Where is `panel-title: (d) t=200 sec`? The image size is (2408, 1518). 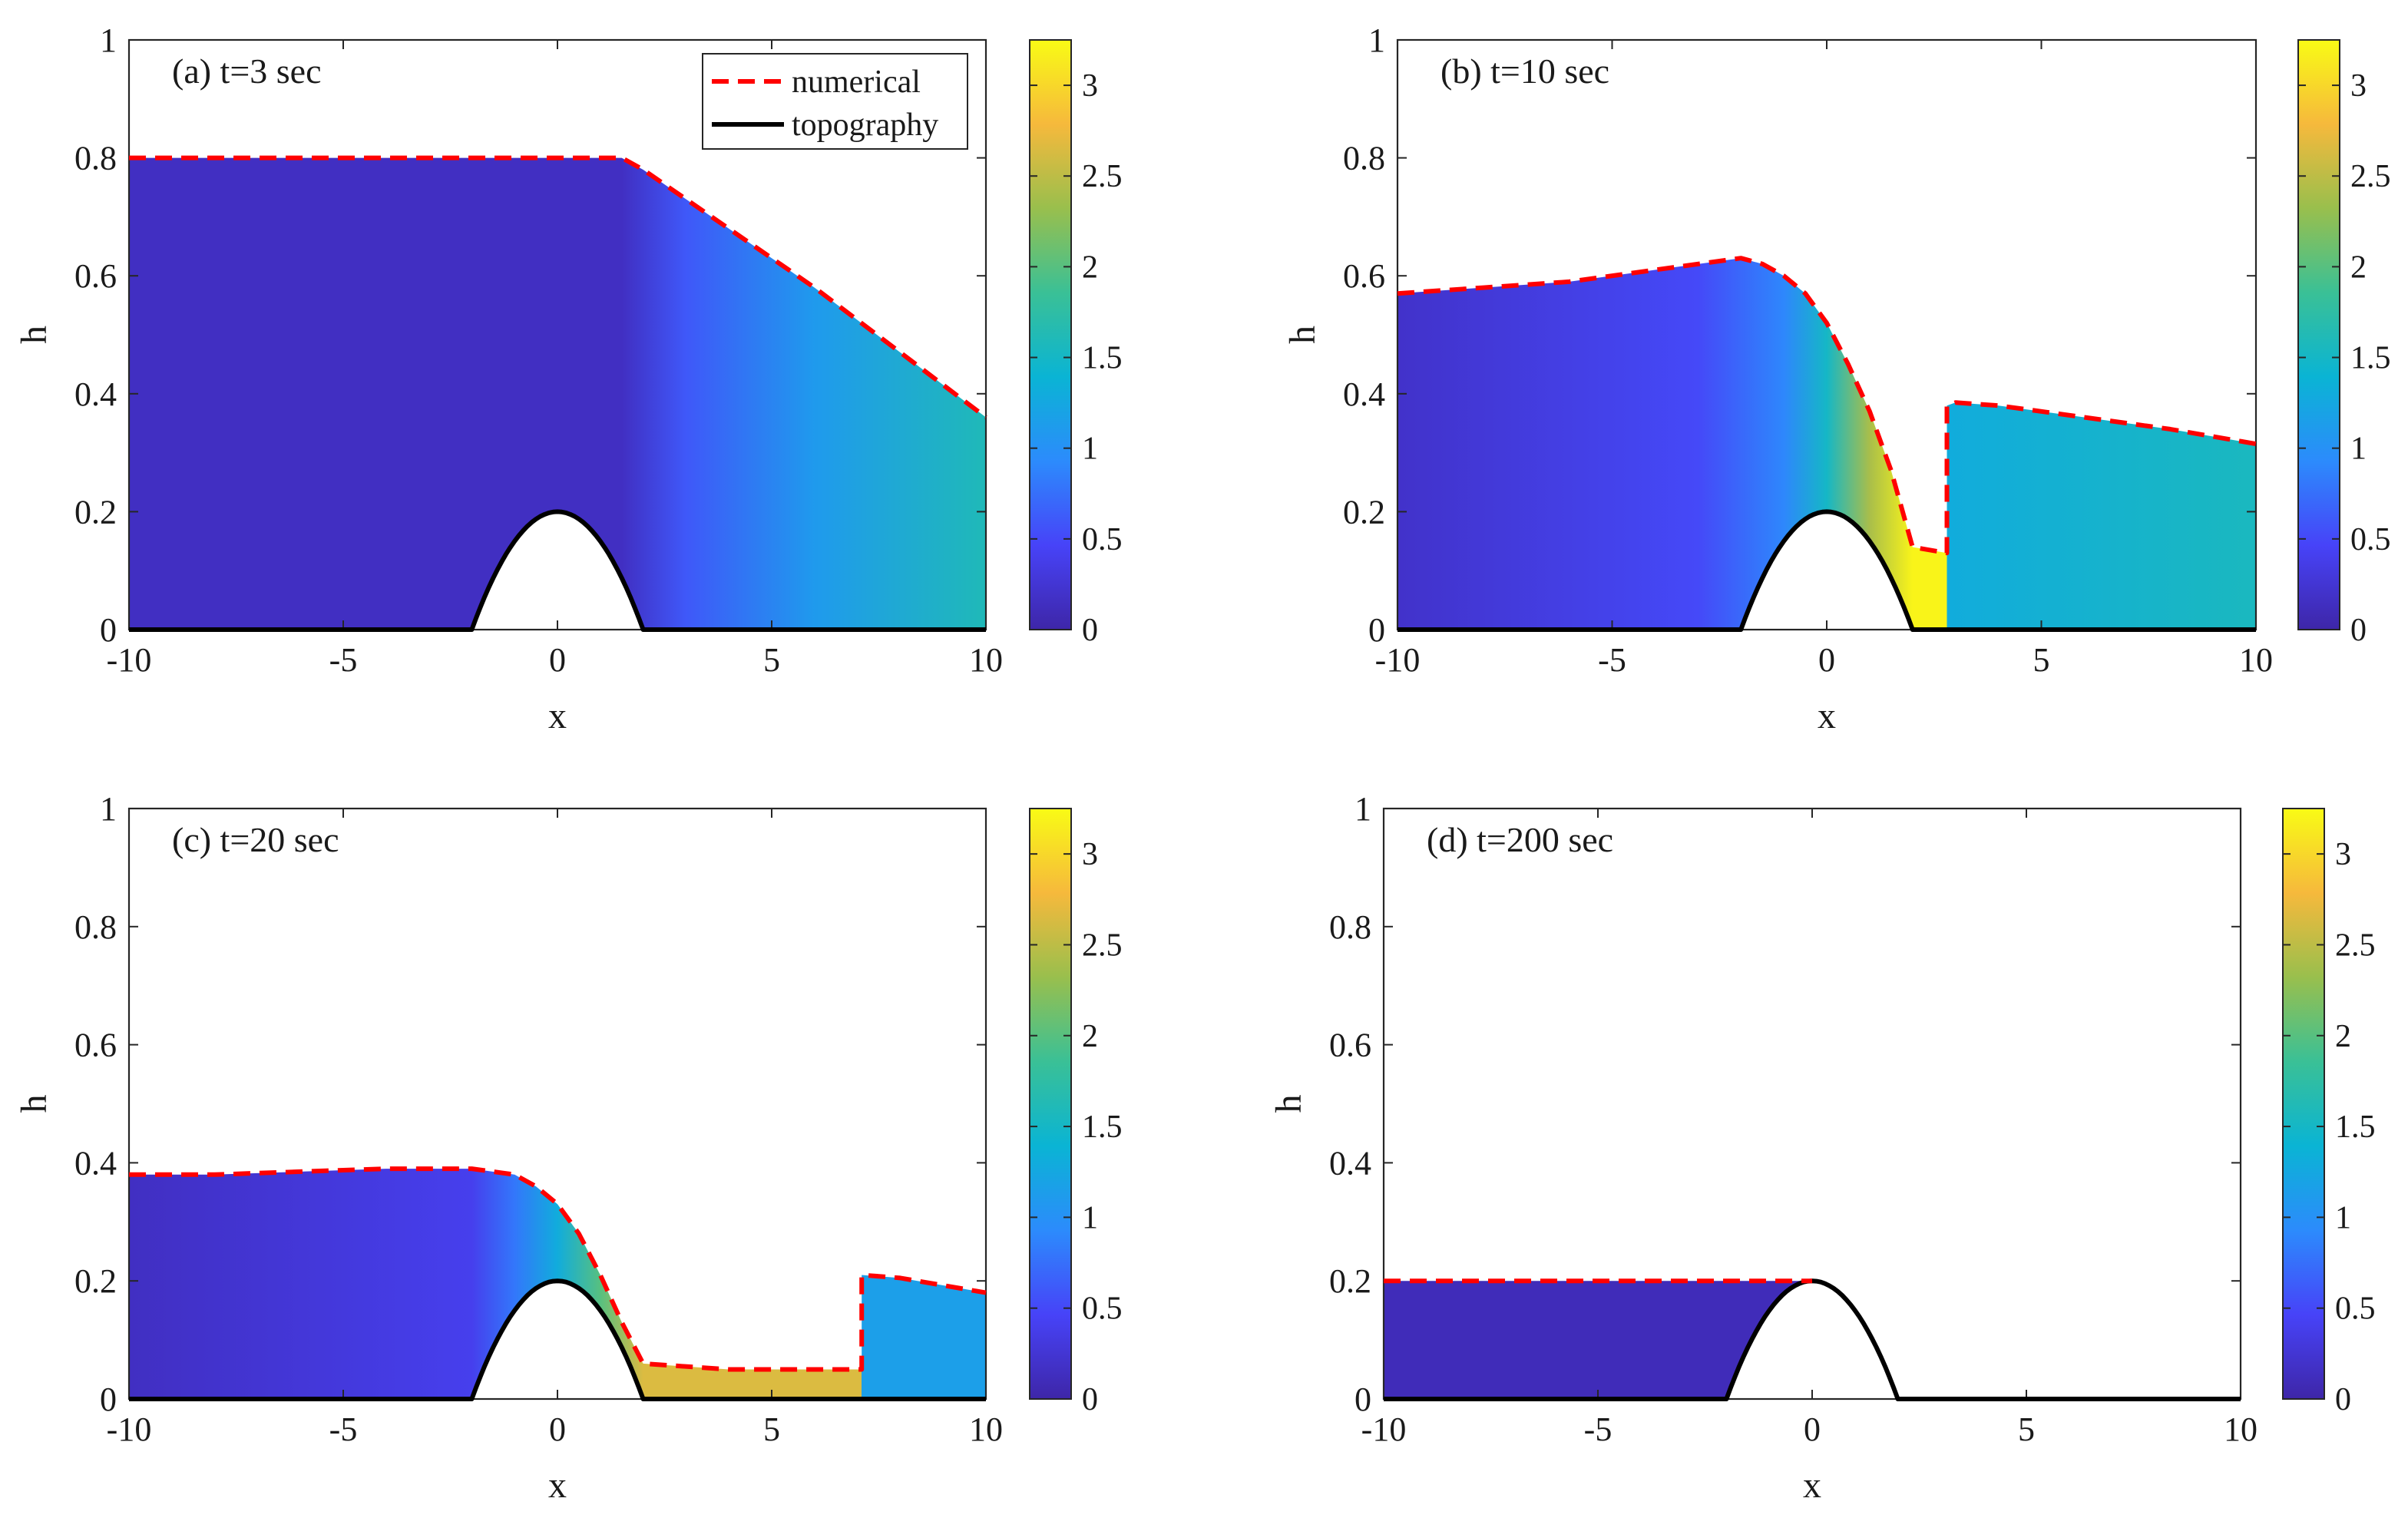
panel-title: (d) t=200 sec is located at coordinates (1520, 839).